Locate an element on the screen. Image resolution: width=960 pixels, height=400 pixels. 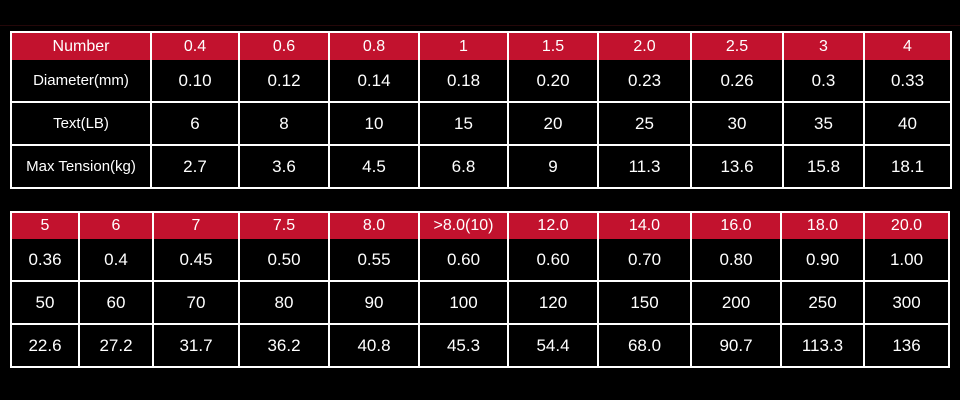
value-cell: 0.20 is located at coordinates (553, 81).